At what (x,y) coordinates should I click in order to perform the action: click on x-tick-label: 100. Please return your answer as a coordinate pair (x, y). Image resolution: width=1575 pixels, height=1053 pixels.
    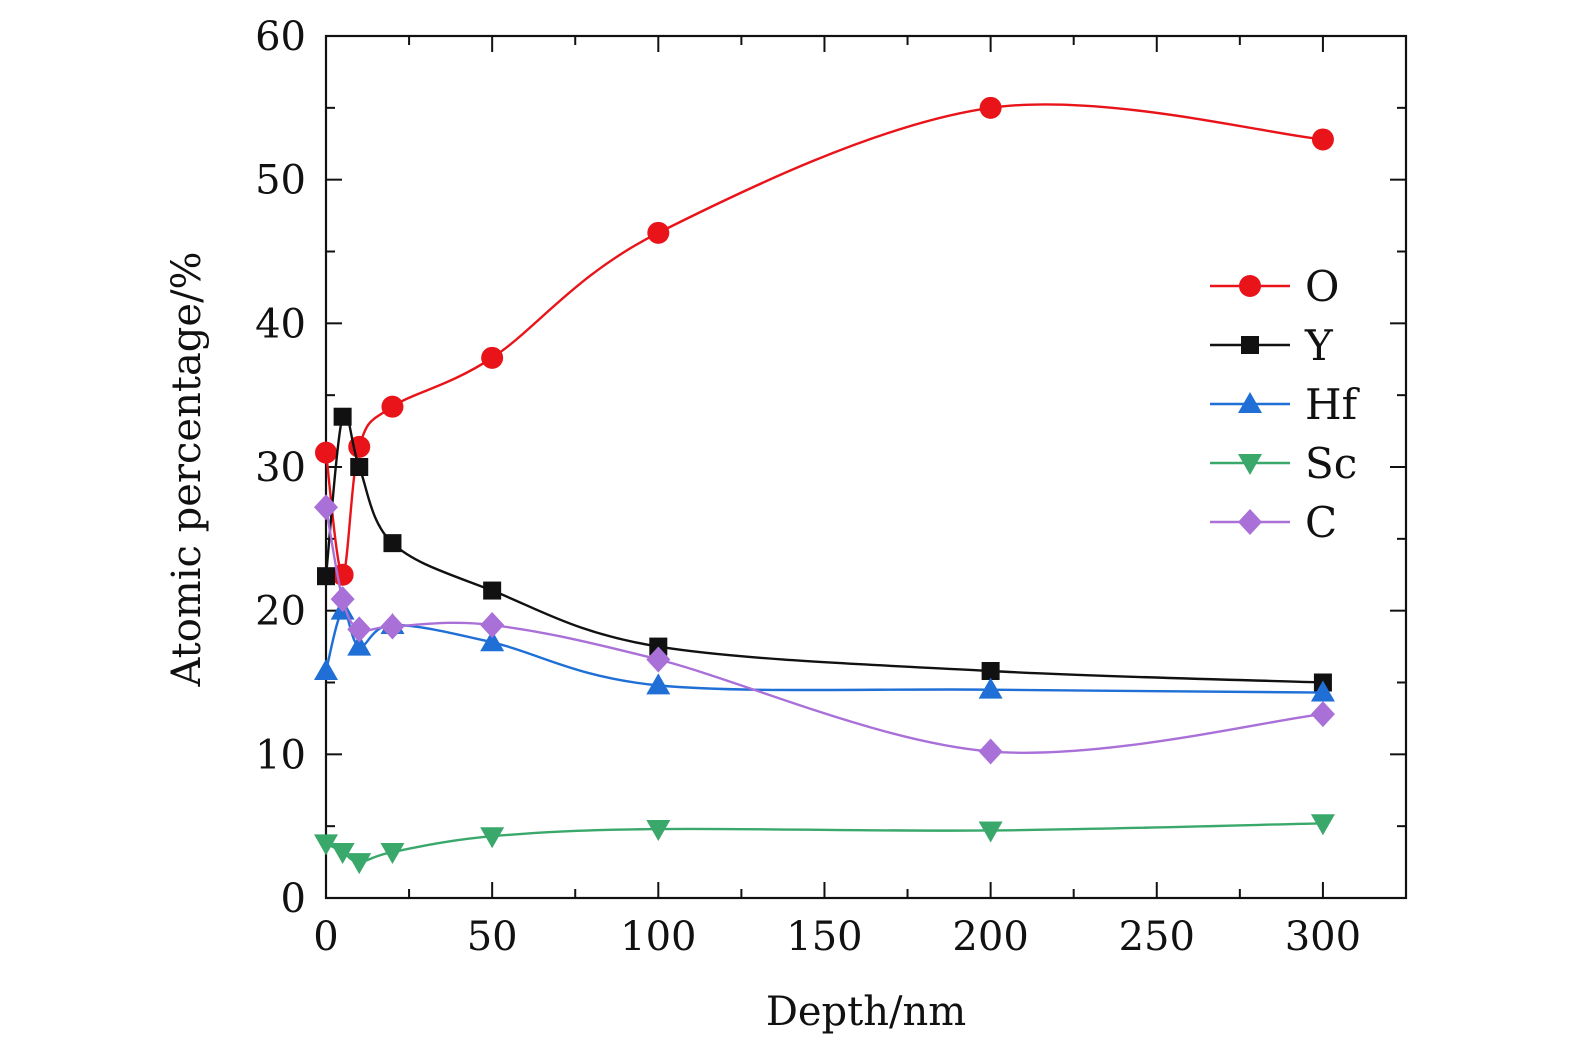
    Looking at the image, I should click on (658, 937).